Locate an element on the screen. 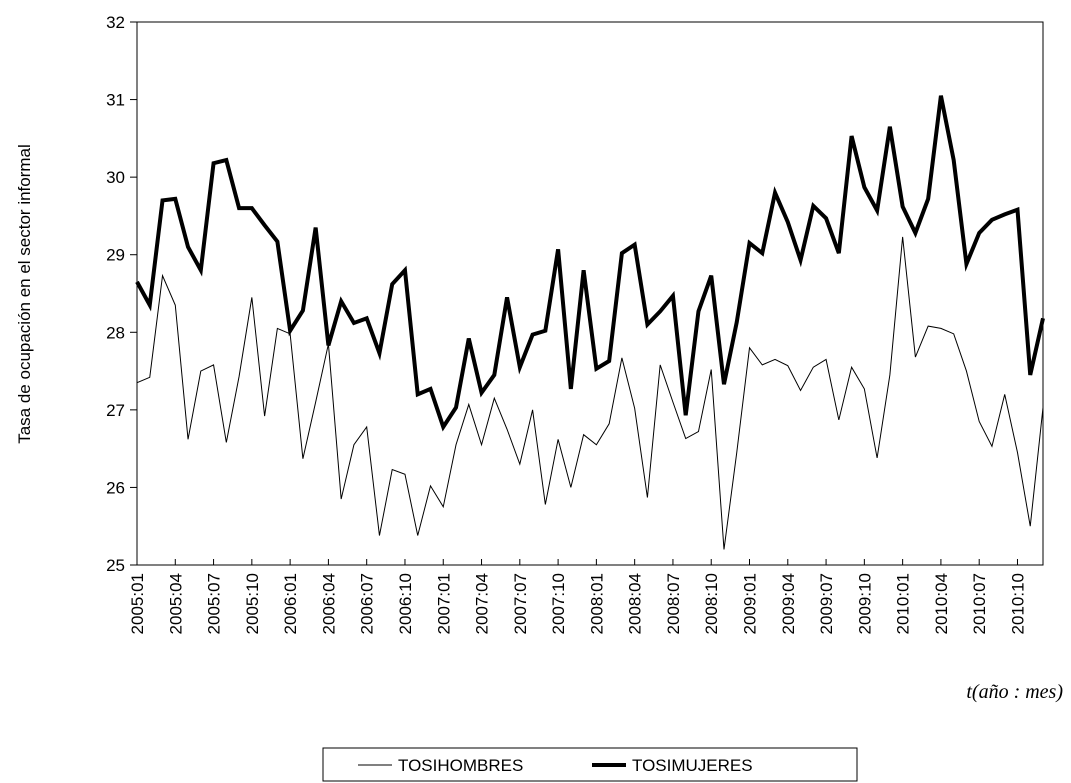 The image size is (1071, 783). x-tick-label: 2005:04 is located at coordinates (175, 603).